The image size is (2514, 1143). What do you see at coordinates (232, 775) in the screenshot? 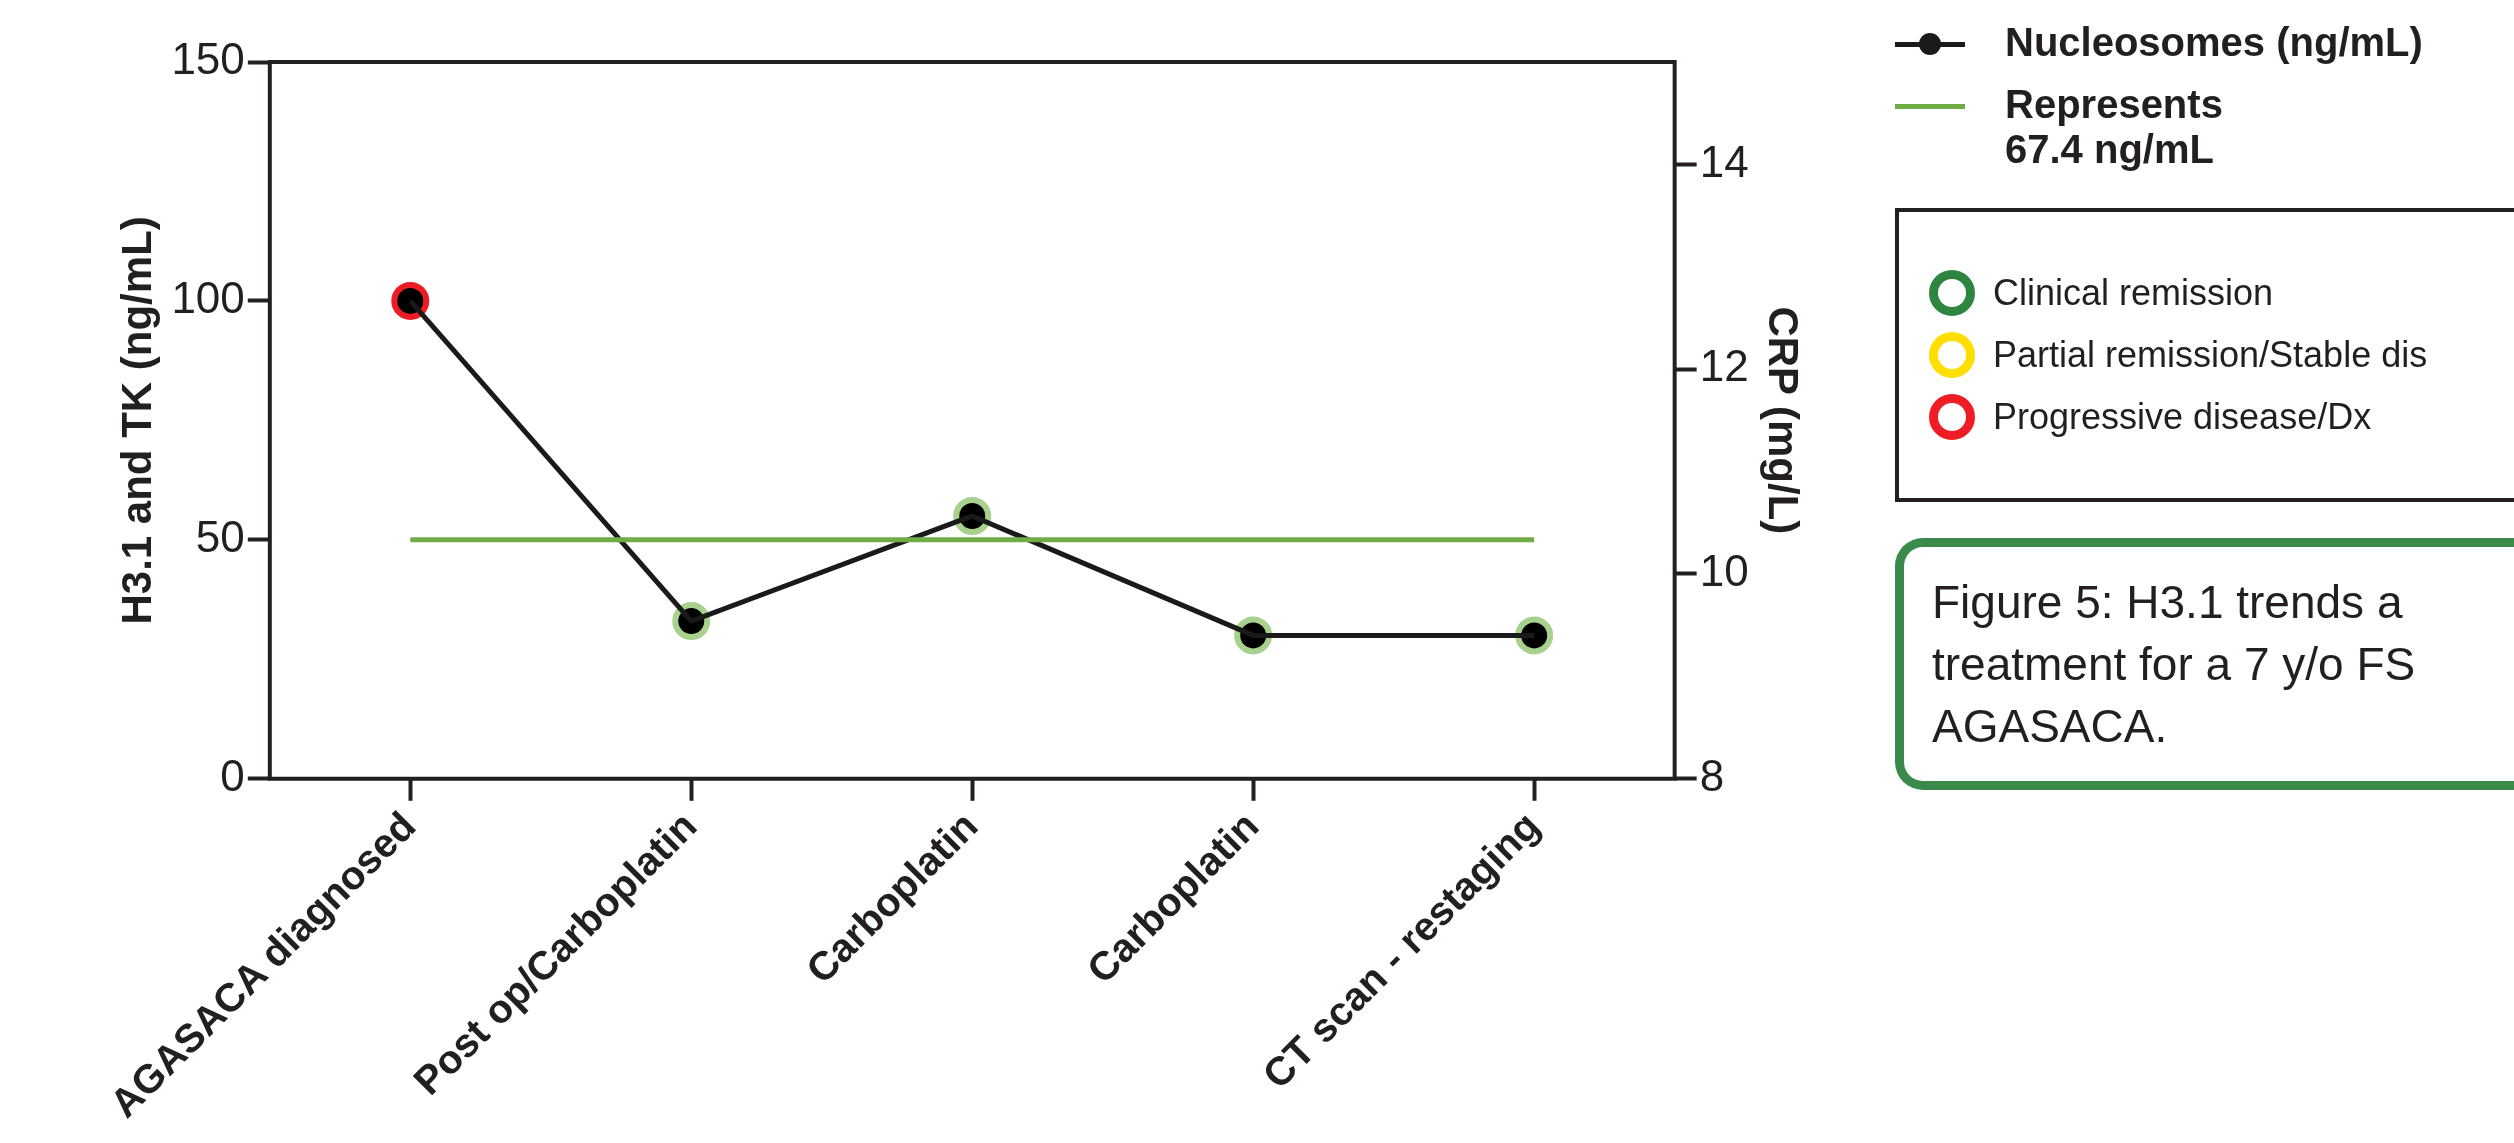
I see `y-tick-label: 0` at bounding box center [232, 775].